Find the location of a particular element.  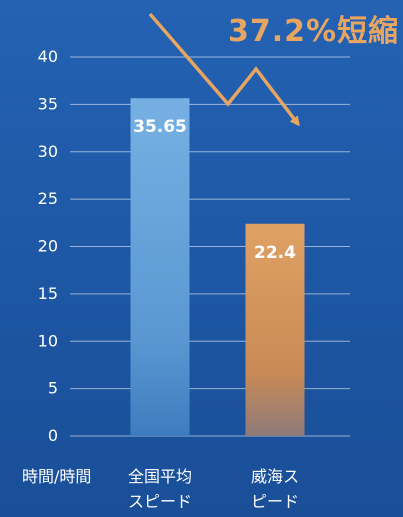

unit-label: 時間/時間 is located at coordinates (56, 476).